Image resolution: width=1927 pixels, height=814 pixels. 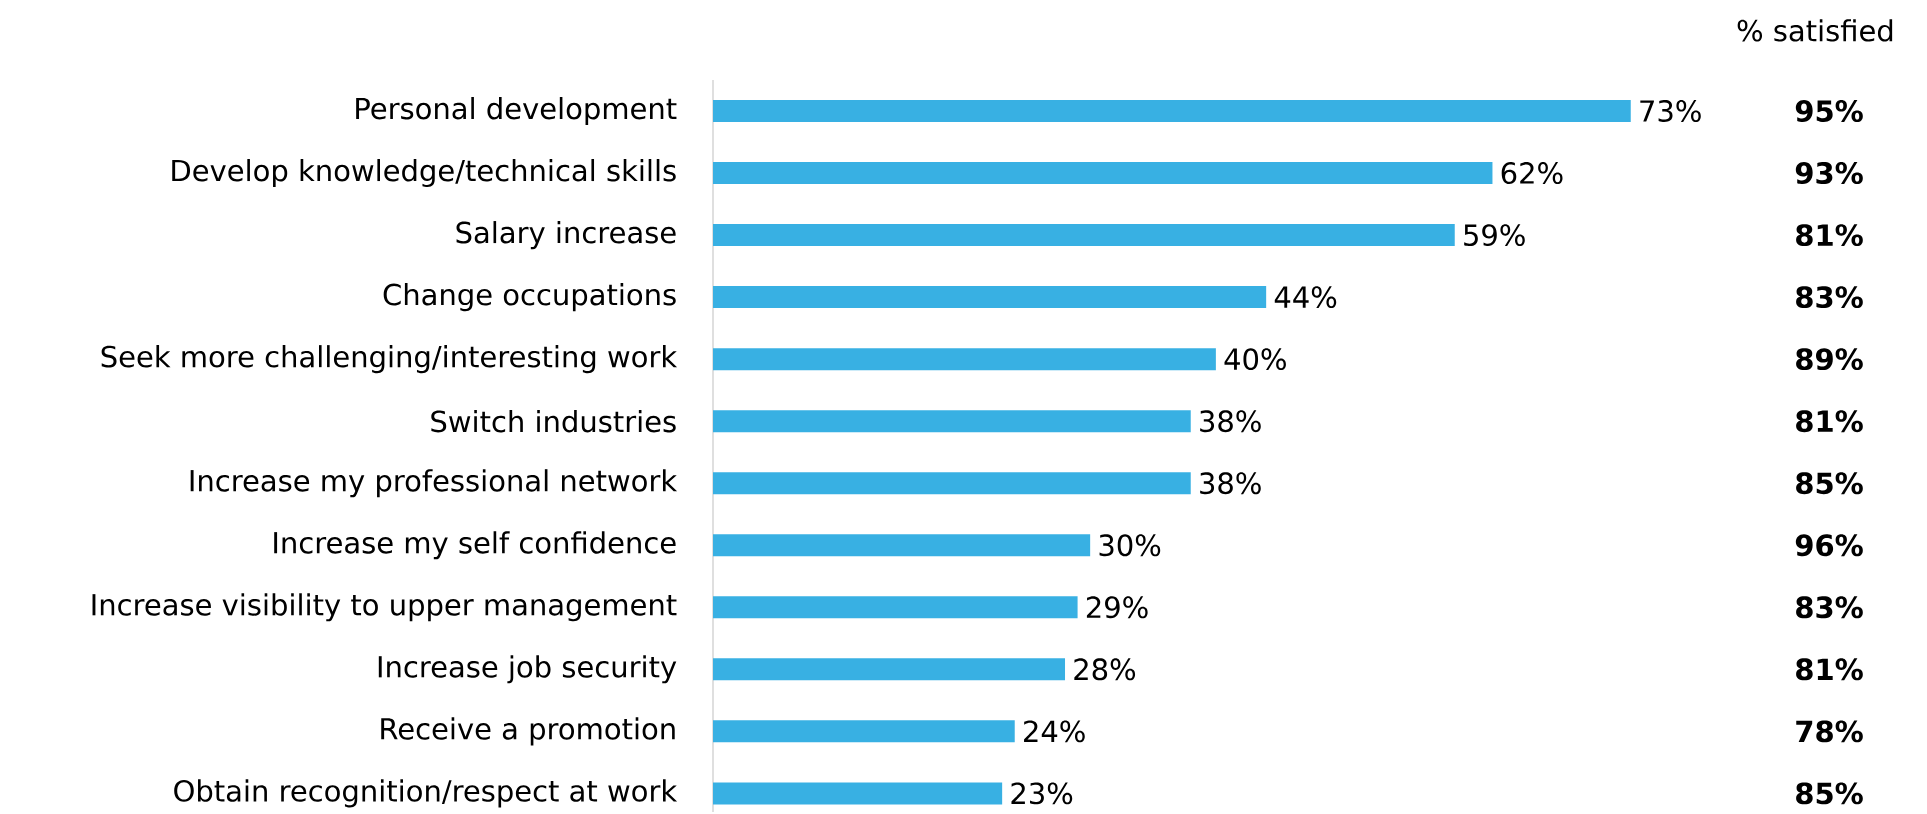 What do you see at coordinates (1054, 731) in the screenshot?
I see `data-label: 24%` at bounding box center [1054, 731].